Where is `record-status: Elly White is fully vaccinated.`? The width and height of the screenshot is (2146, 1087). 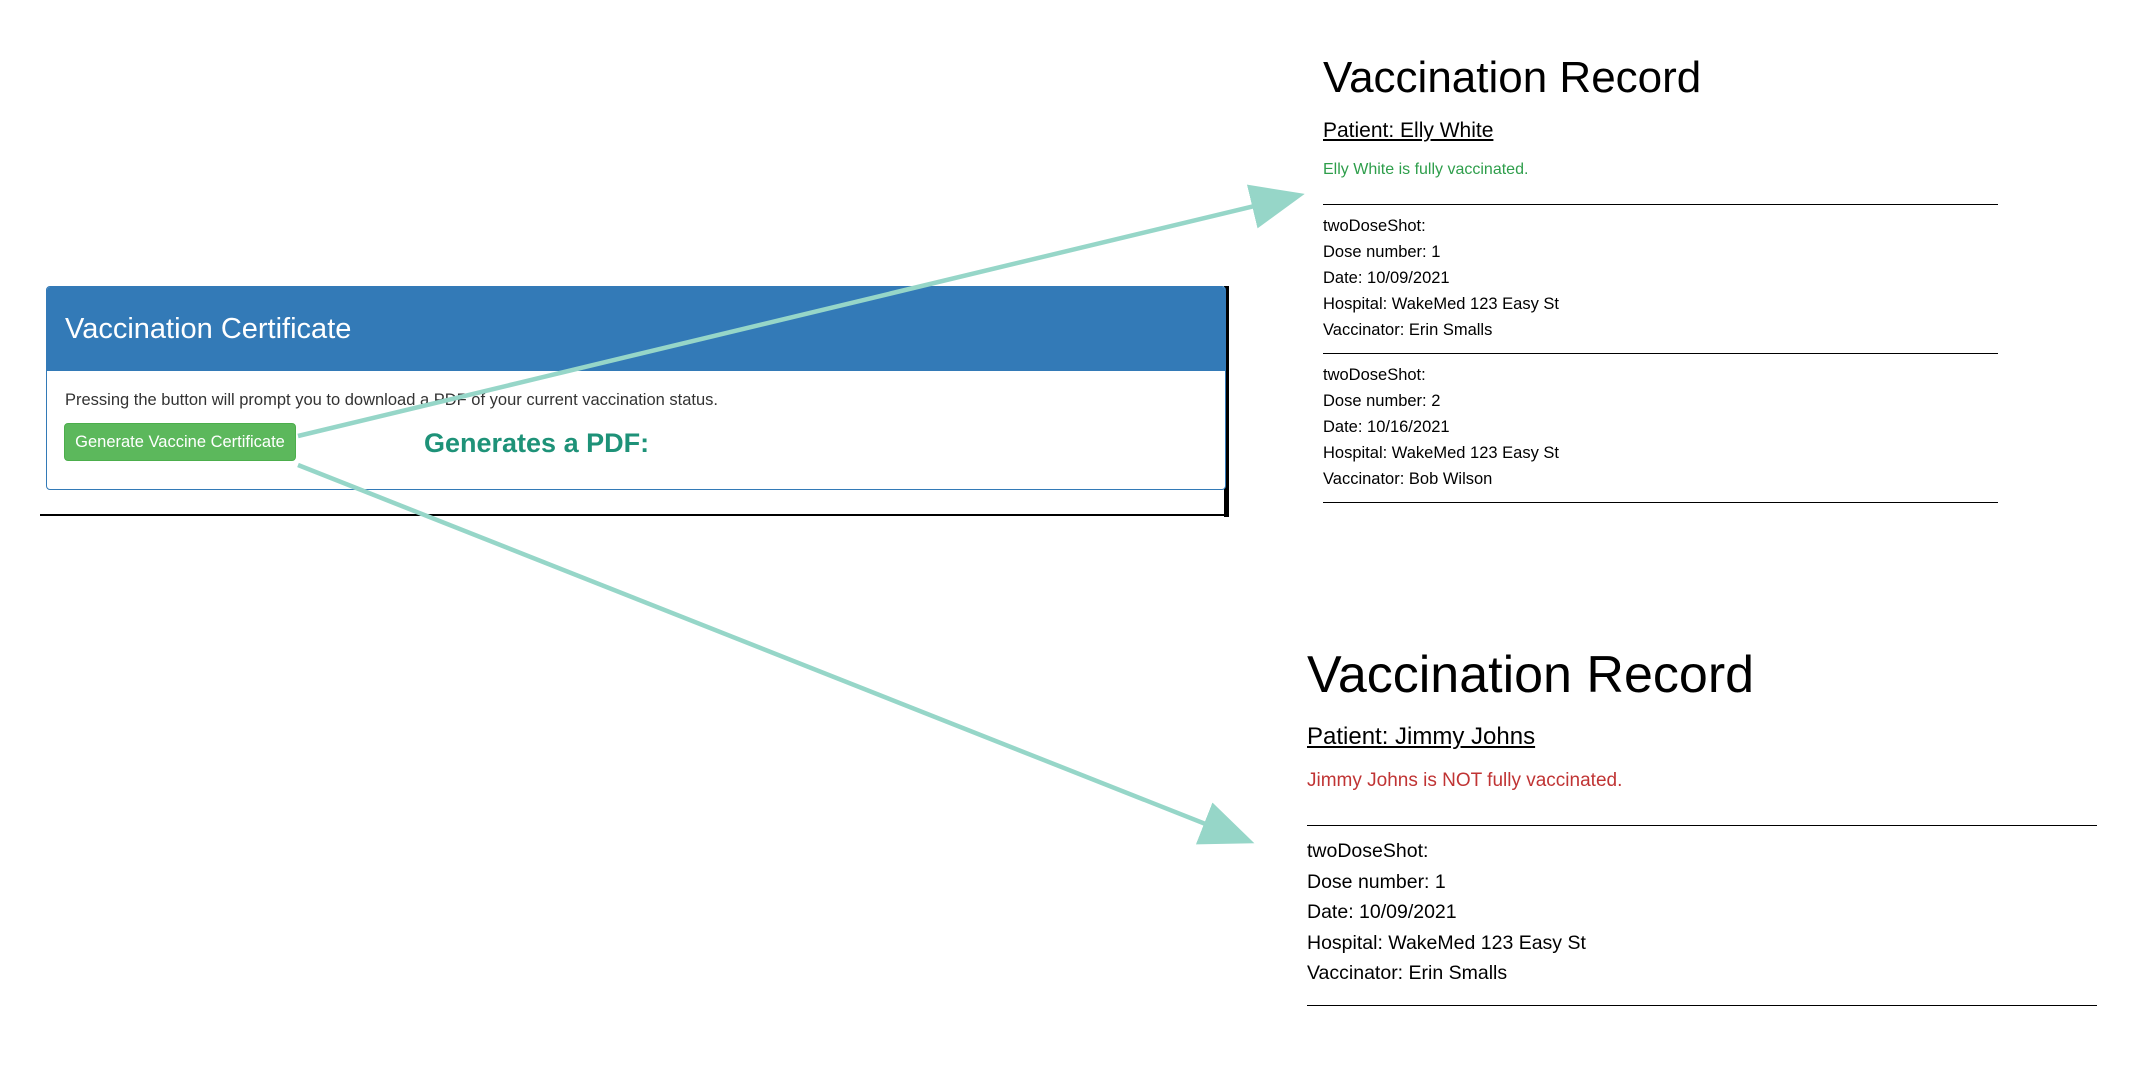
record-status: Elly White is fully vaccinated. is located at coordinates (1426, 169).